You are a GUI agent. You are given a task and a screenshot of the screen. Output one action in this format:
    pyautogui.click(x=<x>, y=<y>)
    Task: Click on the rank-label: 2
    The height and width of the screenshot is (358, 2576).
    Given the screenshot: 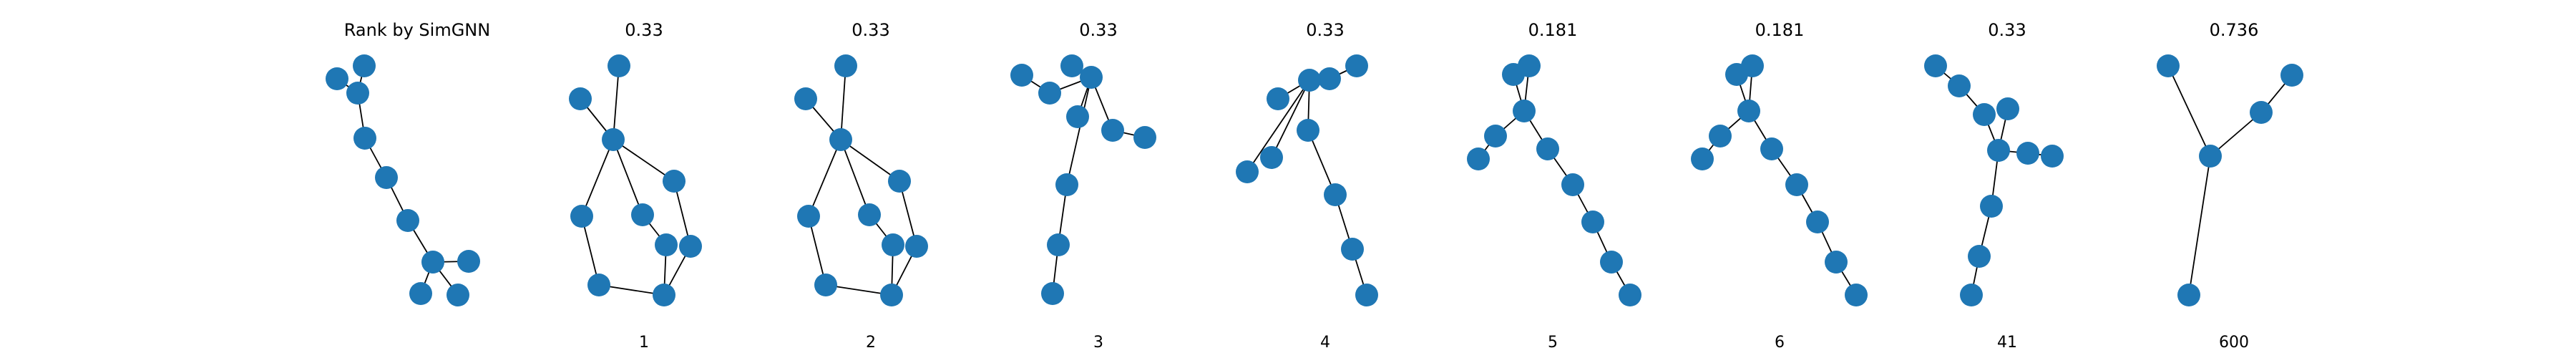 What is the action you would take?
    pyautogui.click(x=871, y=343)
    